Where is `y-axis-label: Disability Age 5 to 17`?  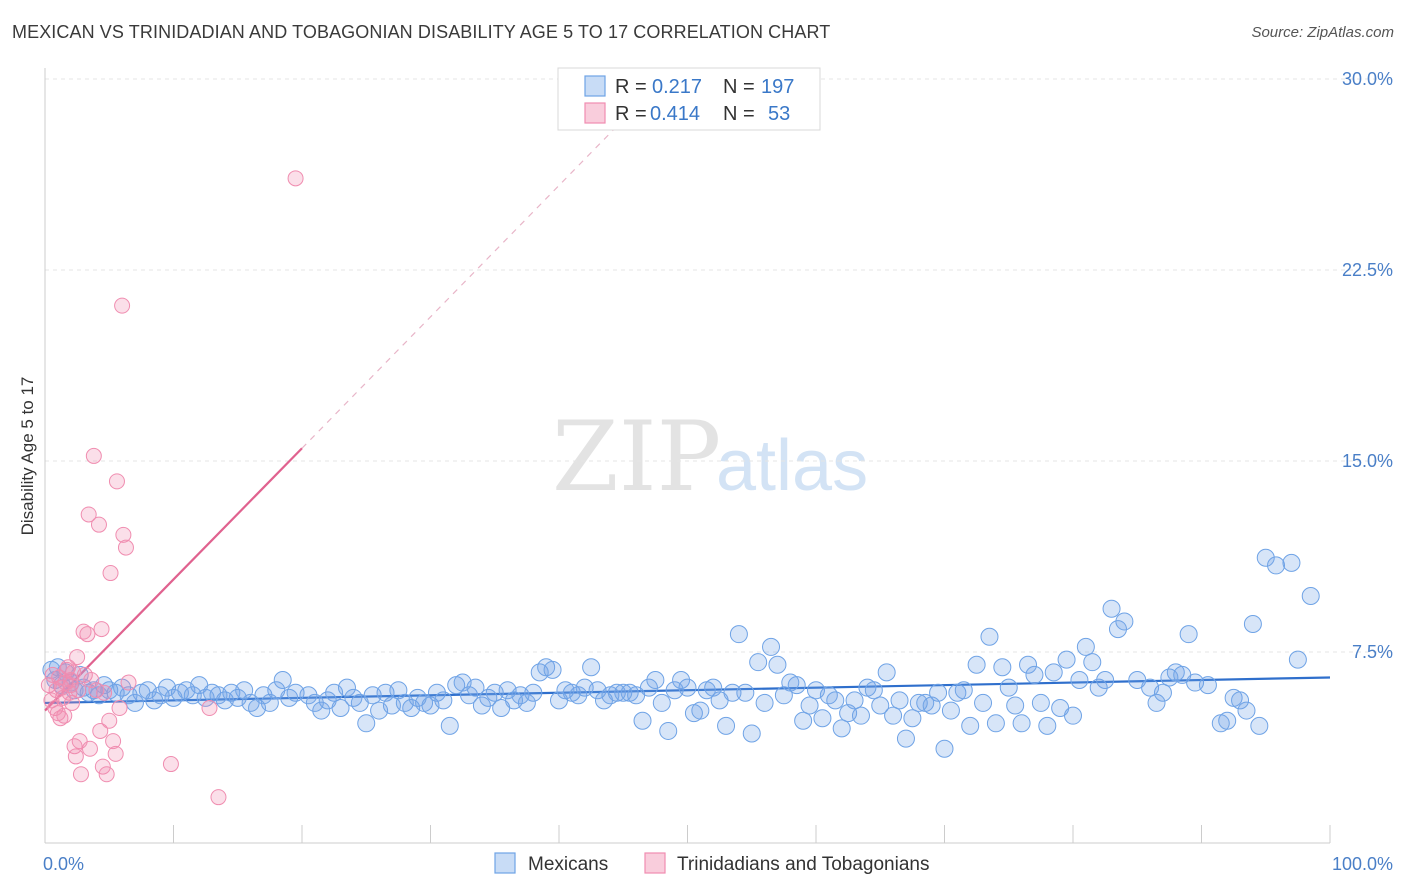
y-axis-label: Disability Age 5 to 17 is located at coordinates (27, 456).